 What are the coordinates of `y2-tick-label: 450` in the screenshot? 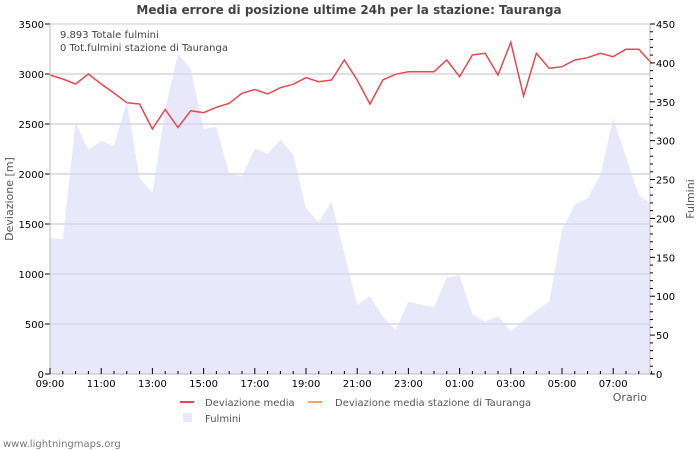 It's located at (665, 25).